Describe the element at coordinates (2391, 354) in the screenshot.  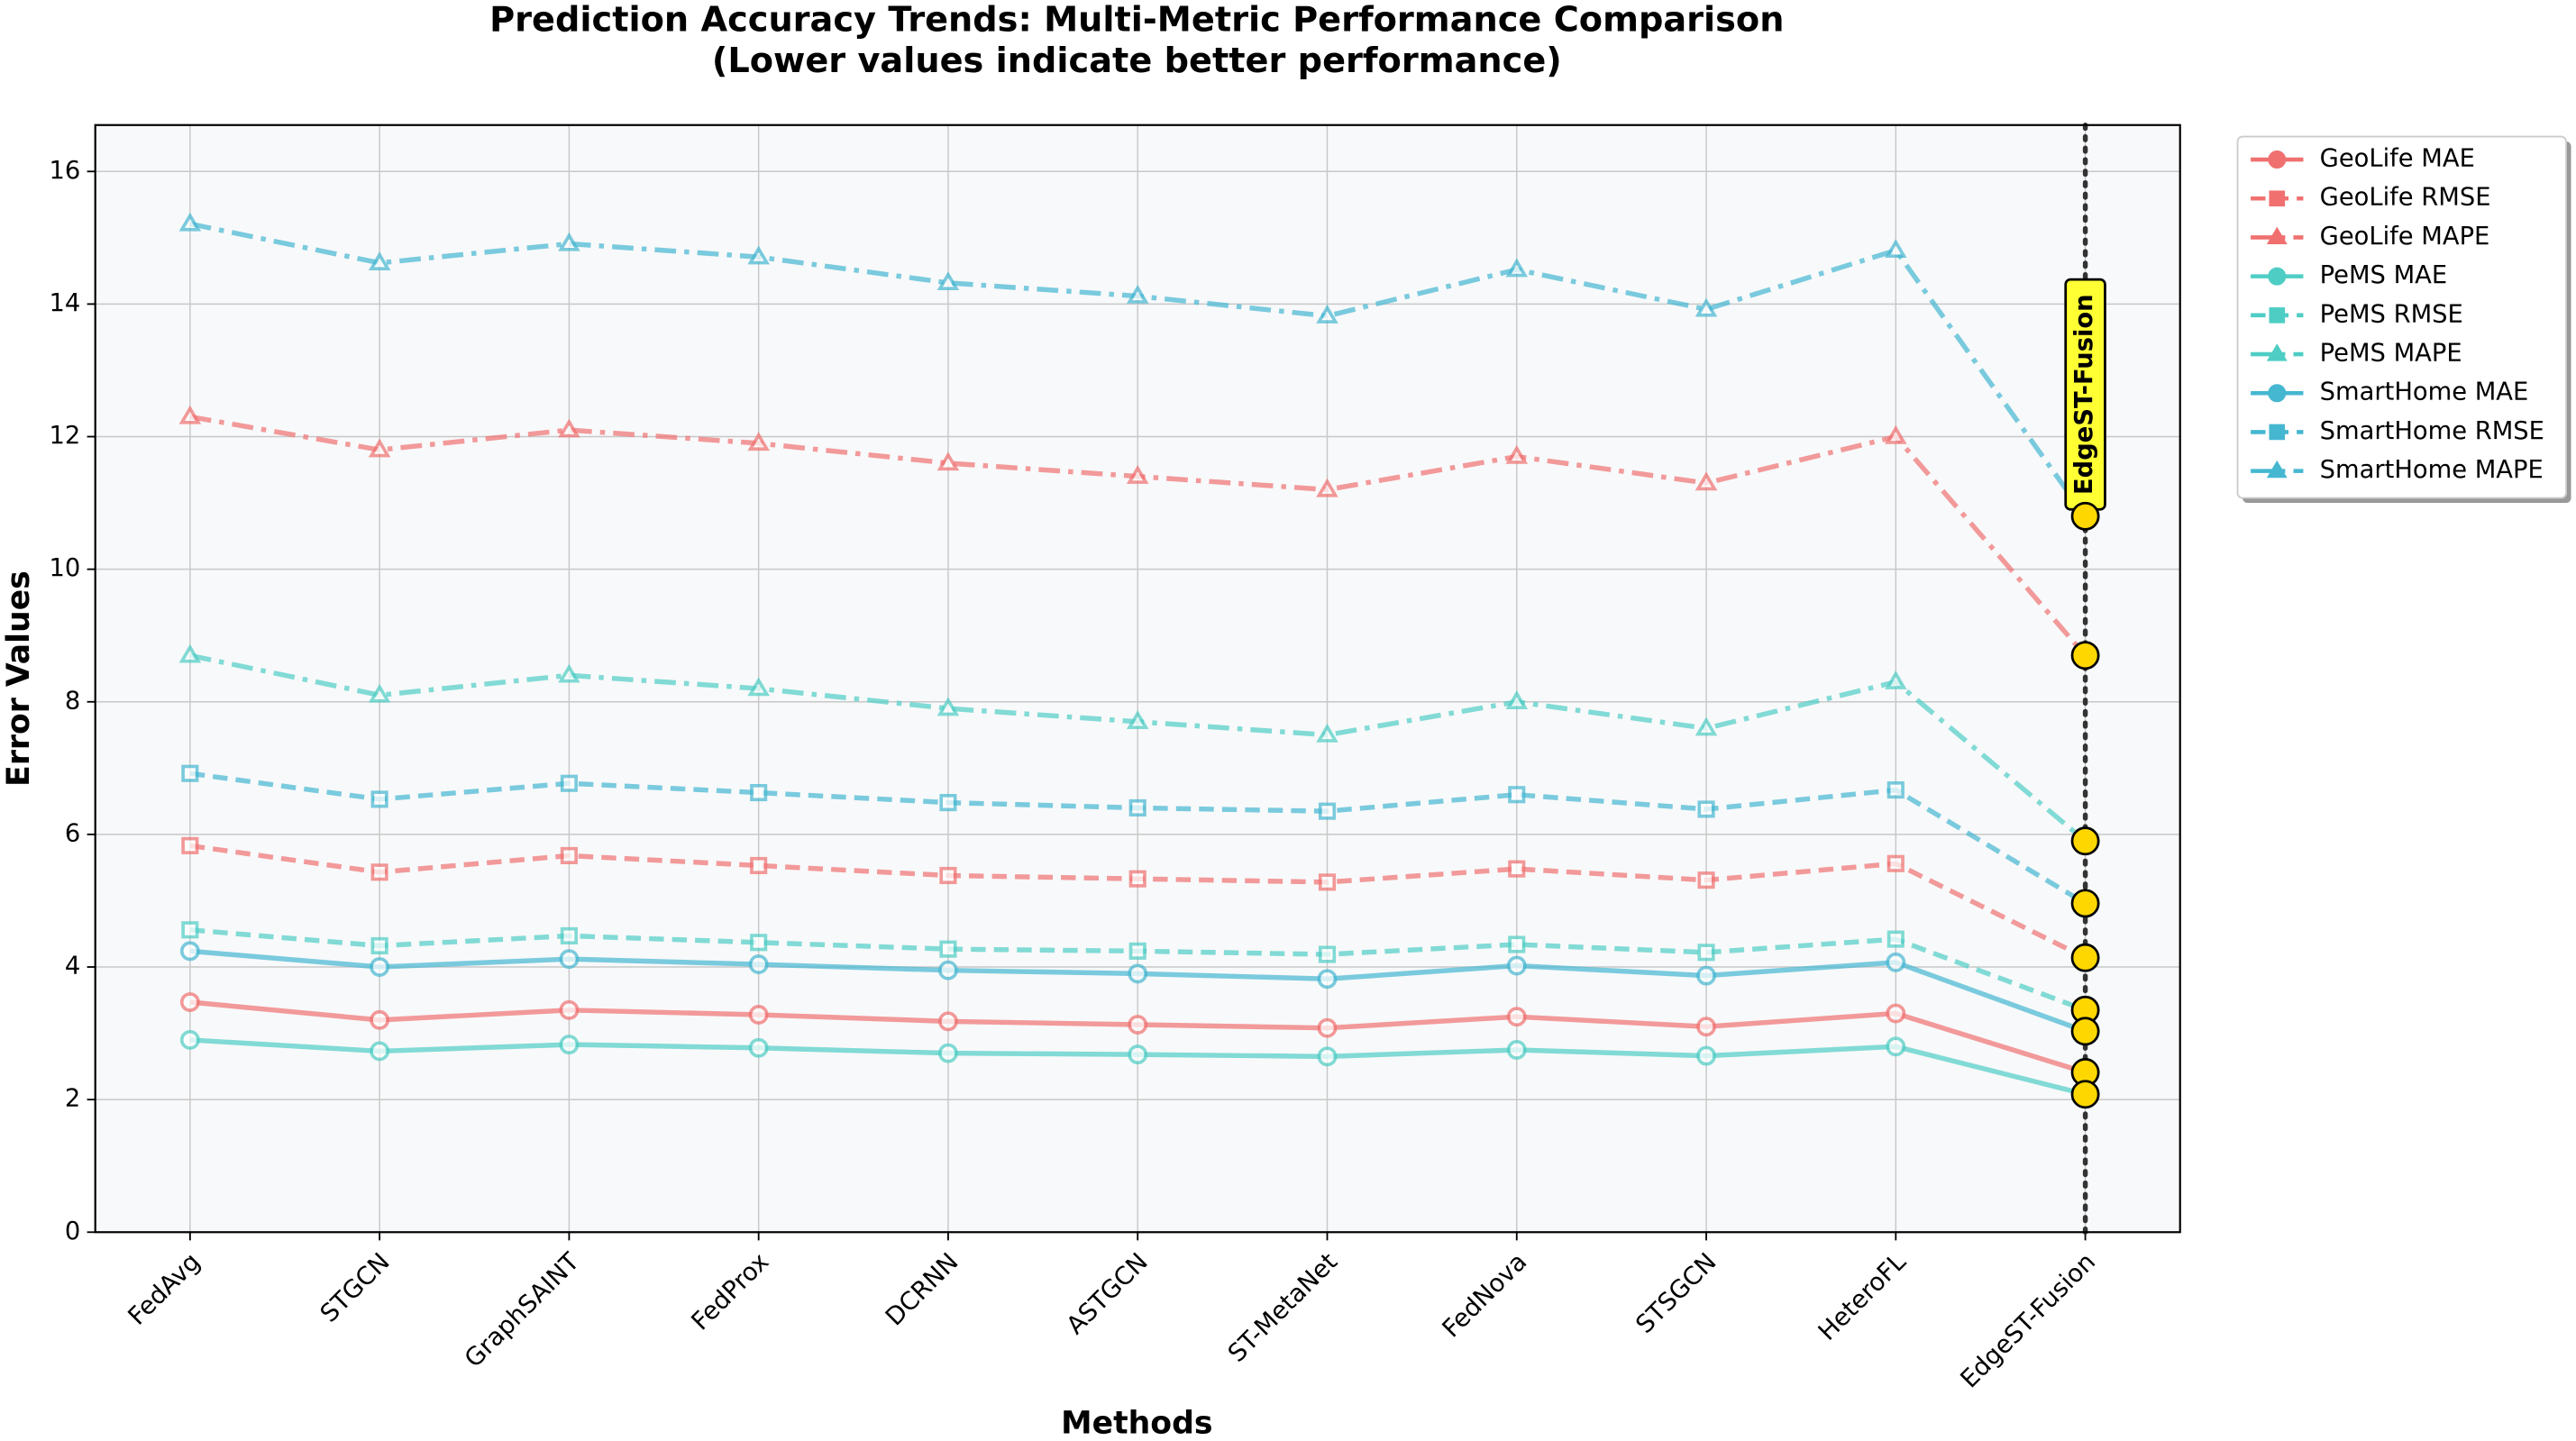
I see `legend-label: PeMS MAPE` at that location.